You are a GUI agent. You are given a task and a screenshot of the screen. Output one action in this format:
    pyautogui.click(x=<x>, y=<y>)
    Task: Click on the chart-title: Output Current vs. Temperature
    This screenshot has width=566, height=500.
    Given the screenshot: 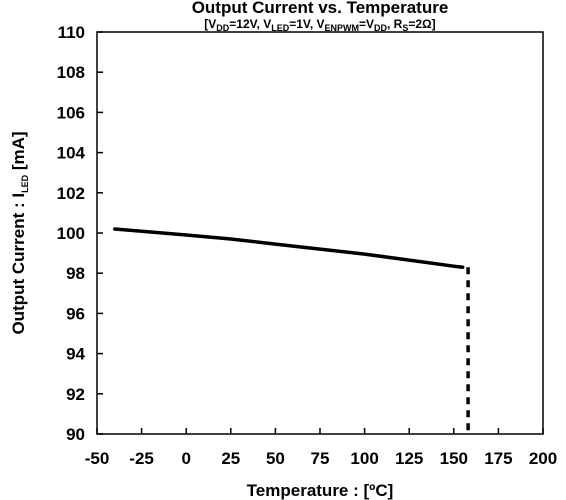 What is the action you would take?
    pyautogui.click(x=320, y=8)
    